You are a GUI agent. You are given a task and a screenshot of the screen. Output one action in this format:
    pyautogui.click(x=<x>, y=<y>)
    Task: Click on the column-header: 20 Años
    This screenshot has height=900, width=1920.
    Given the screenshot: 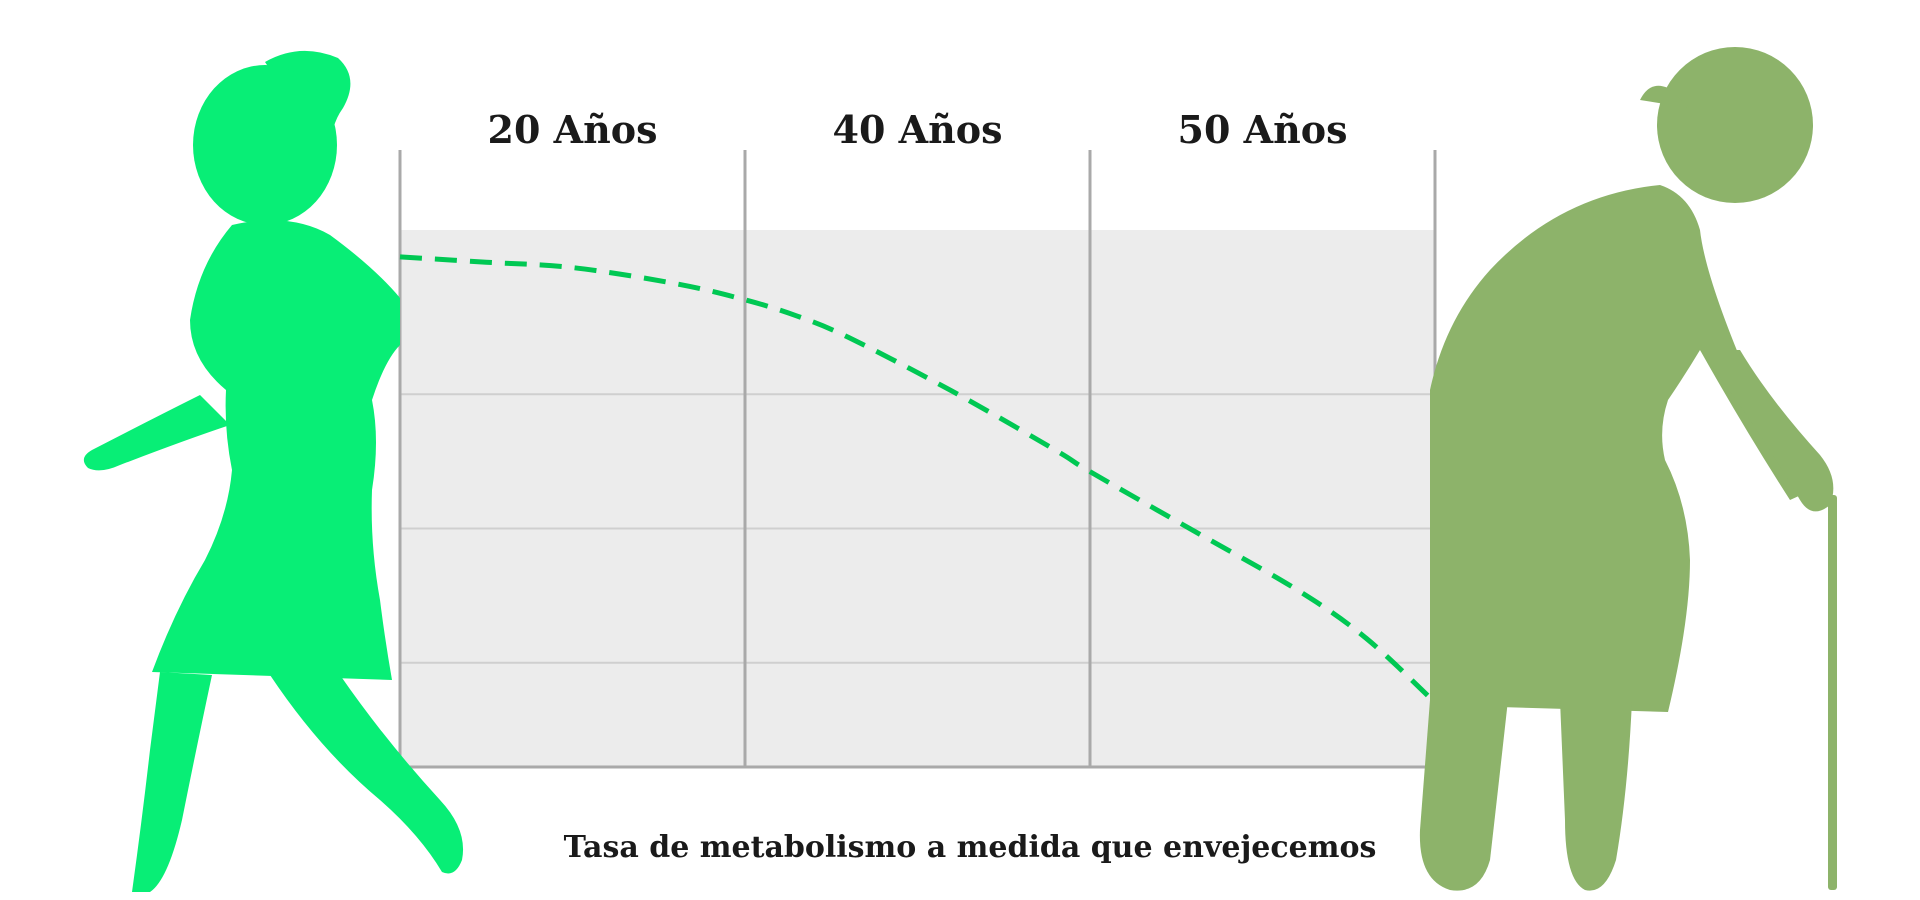 What is the action you would take?
    pyautogui.click(x=573, y=129)
    